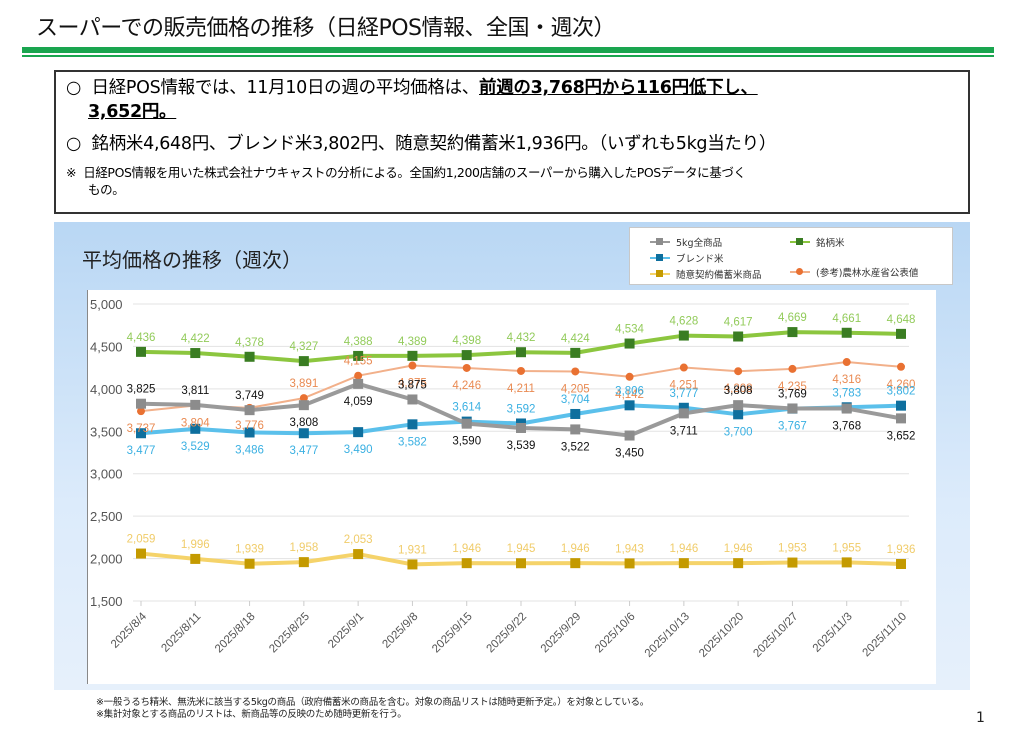 The image size is (1024, 732). Describe the element at coordinates (251, 714) in the screenshot. I see `footnote-2: ※集計対象とする商品のリストは、新商品等の反映のため随時更新を行う。` at that location.